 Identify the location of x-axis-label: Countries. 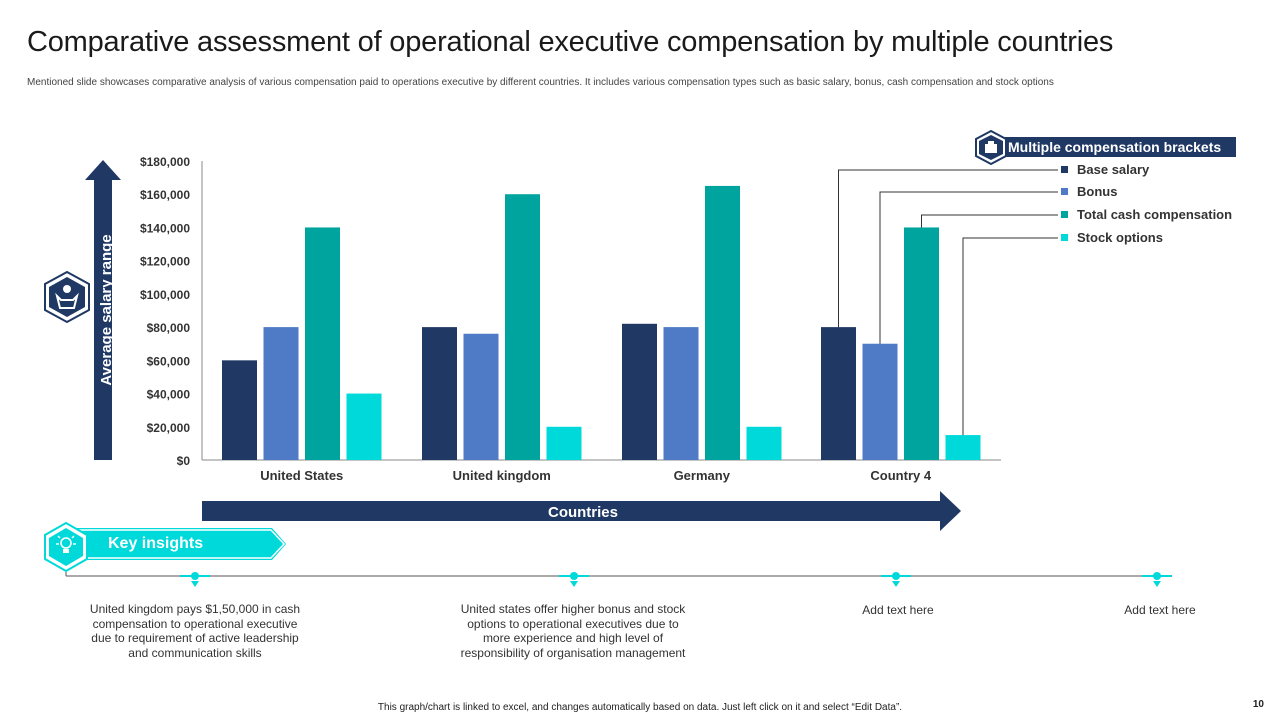
(583, 512).